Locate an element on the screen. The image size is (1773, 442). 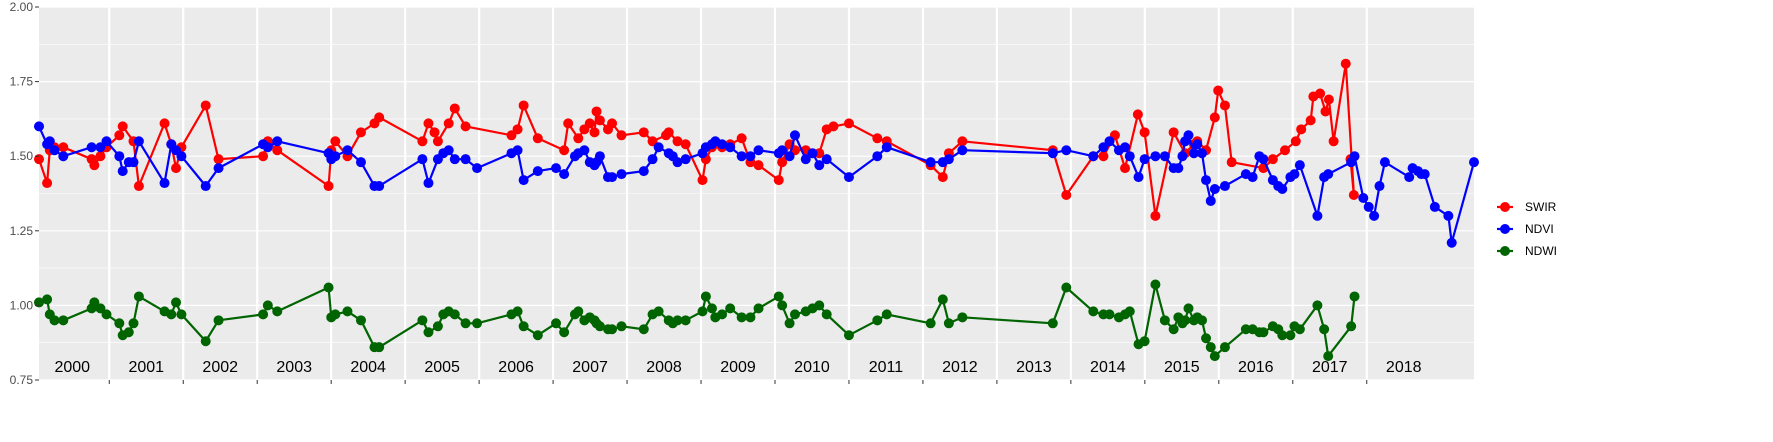
year-label: 2002 is located at coordinates (220, 367).